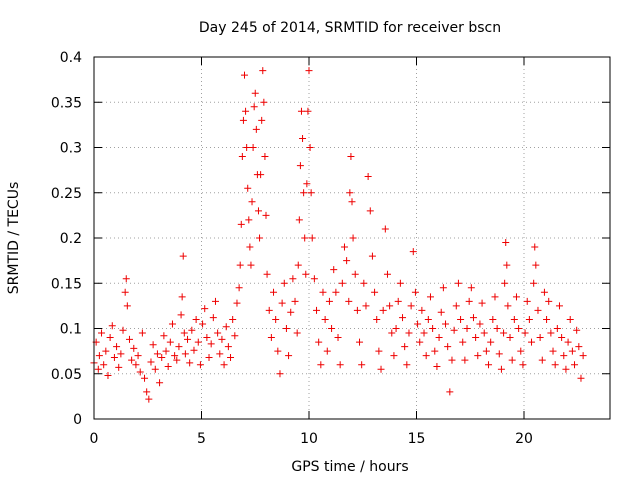 Image resolution: width=640 pixels, height=480 pixels. What do you see at coordinates (71, 330) in the screenshot?
I see `y-tick-label: 0.1` at bounding box center [71, 330].